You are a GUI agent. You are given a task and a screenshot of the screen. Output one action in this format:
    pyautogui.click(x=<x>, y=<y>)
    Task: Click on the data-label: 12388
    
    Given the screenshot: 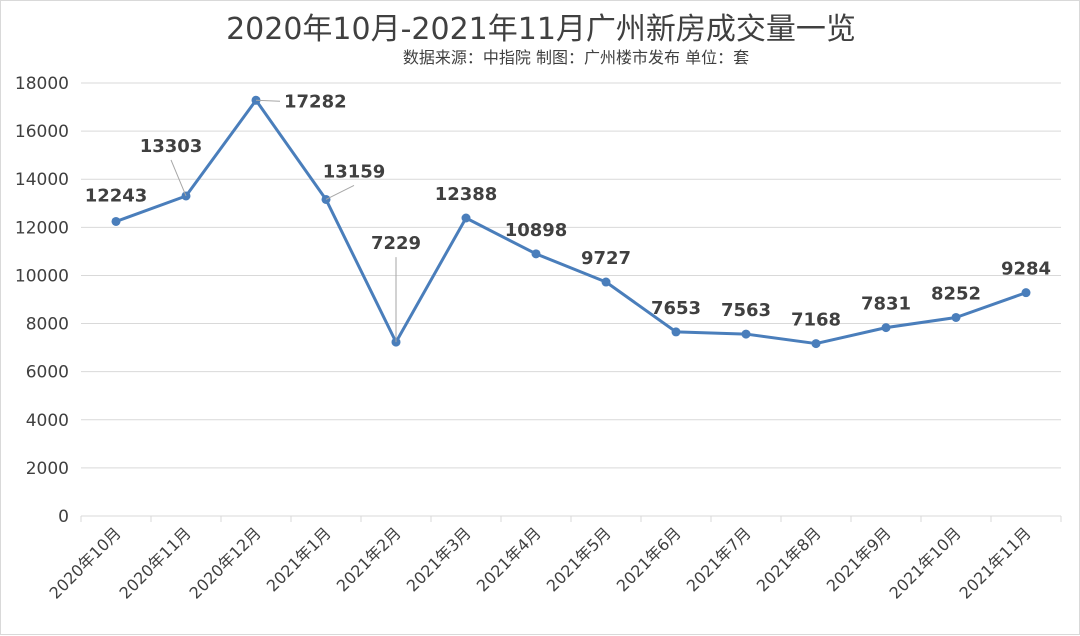 What is the action you would take?
    pyautogui.click(x=466, y=194)
    